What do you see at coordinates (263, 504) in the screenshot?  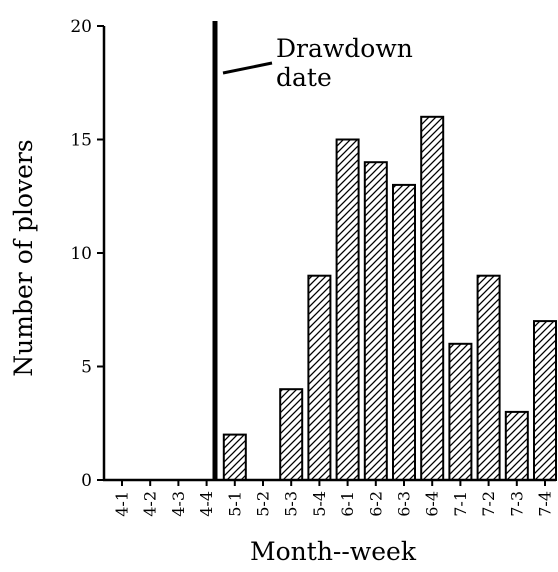 I see `x-tick-label: 5-2` at bounding box center [263, 504].